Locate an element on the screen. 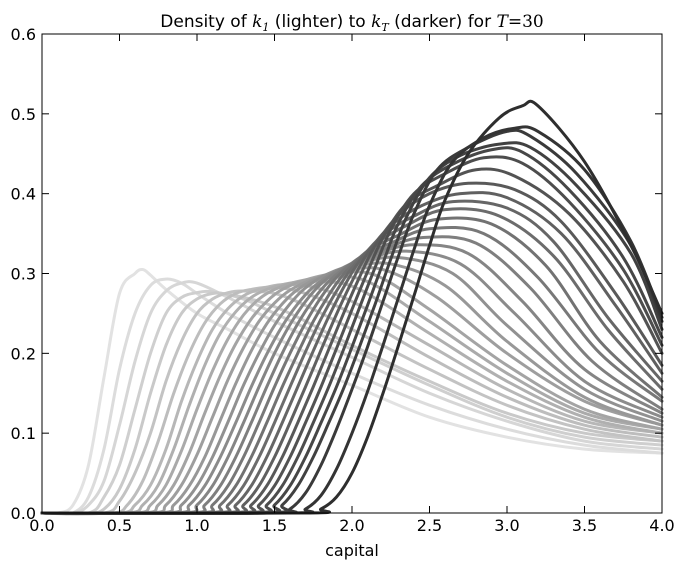  title-T-var: T is located at coordinates (502, 22).